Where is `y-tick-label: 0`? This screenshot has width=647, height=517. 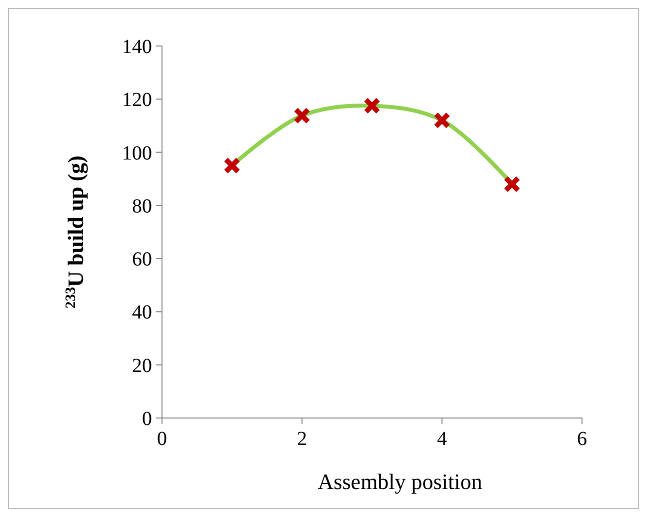 y-tick-label: 0 is located at coordinates (147, 419).